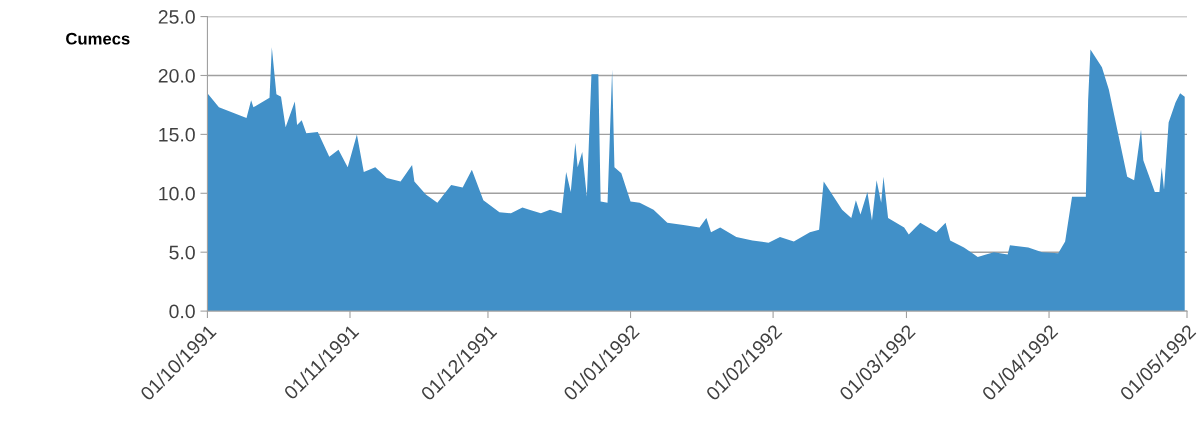 This screenshot has width=1199, height=425. What do you see at coordinates (182, 311) in the screenshot?
I see `y-tick-label: 0.0` at bounding box center [182, 311].